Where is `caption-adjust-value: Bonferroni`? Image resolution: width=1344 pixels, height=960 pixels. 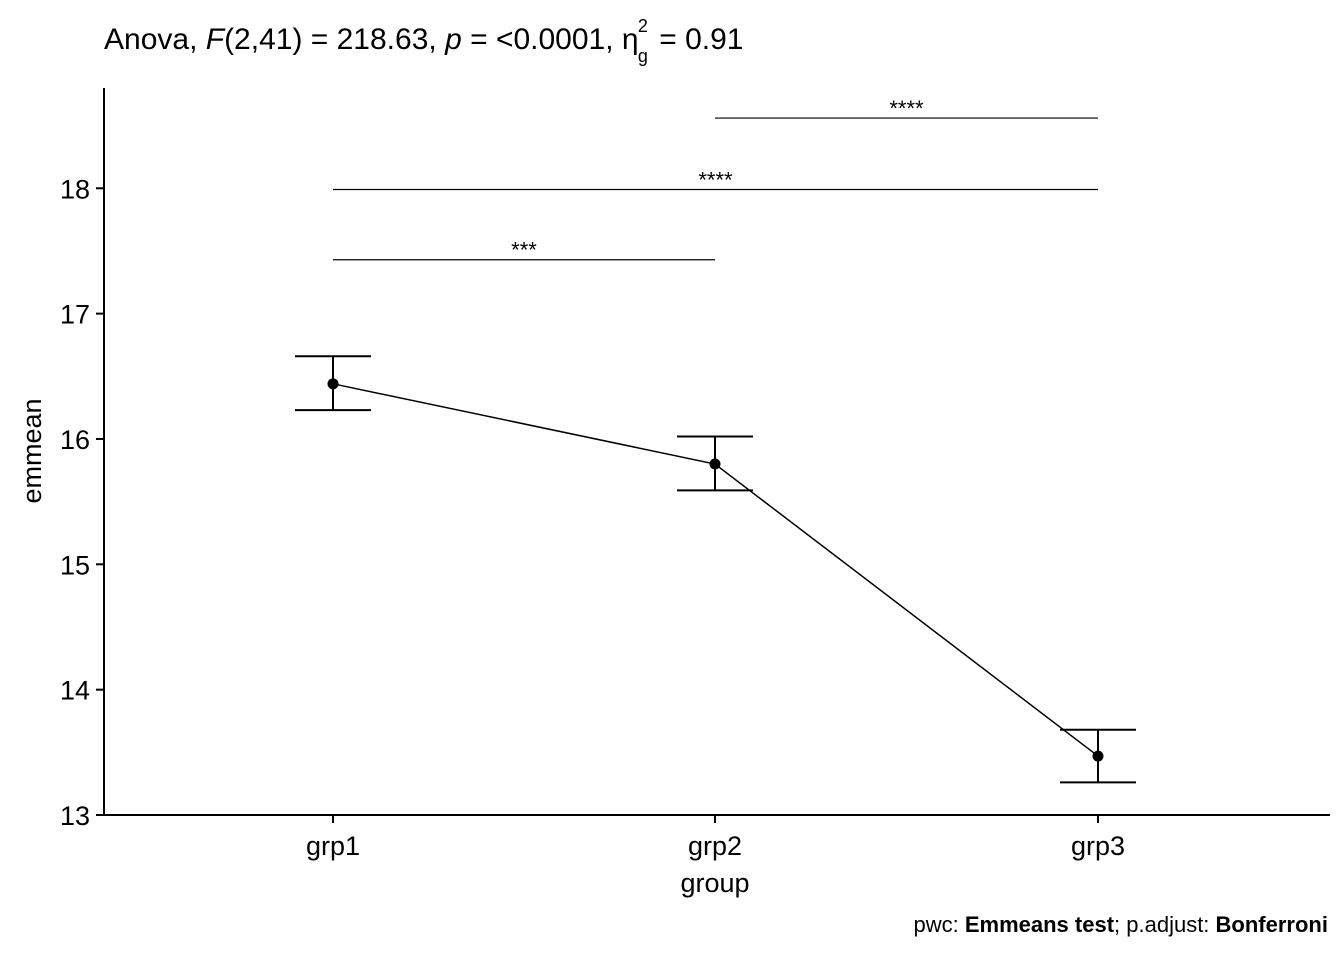 caption-adjust-value: Bonferroni is located at coordinates (1271, 924).